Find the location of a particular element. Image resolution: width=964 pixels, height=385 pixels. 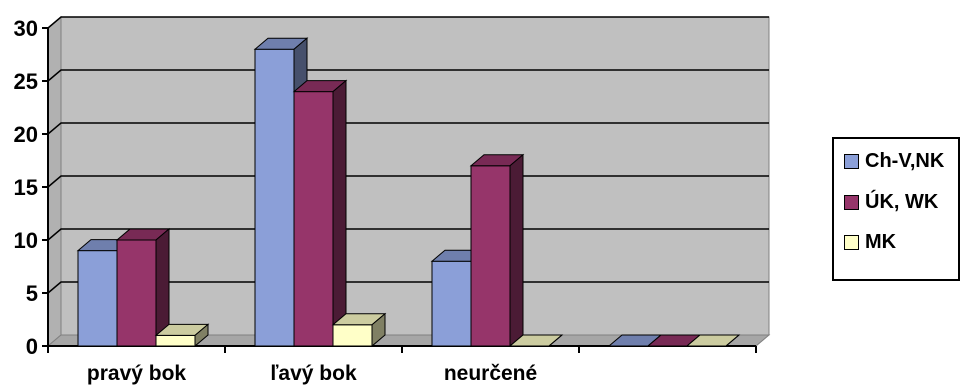

legend-swatch-ch-v-nk is located at coordinates (851, 161).